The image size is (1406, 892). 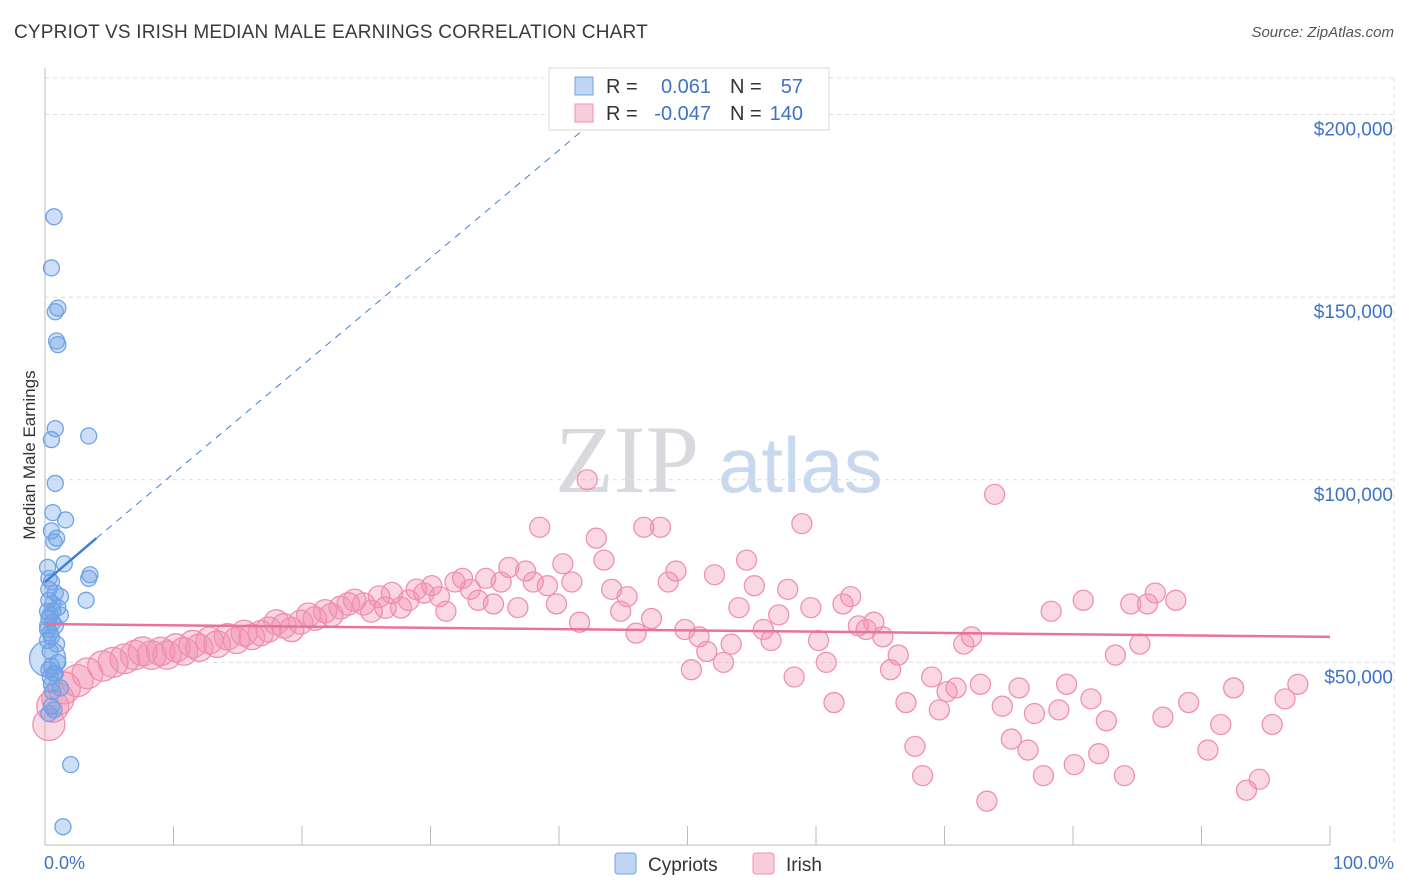 I want to click on irish-trend-line, so click(x=687, y=630).